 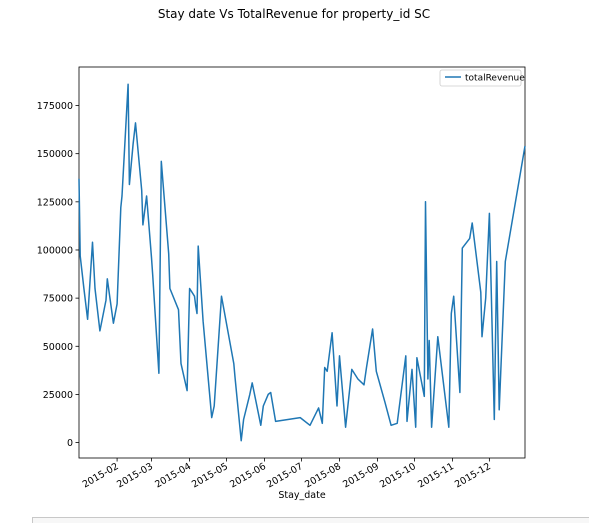 I want to click on x-tick-label: 2015-05, so click(x=210, y=475).